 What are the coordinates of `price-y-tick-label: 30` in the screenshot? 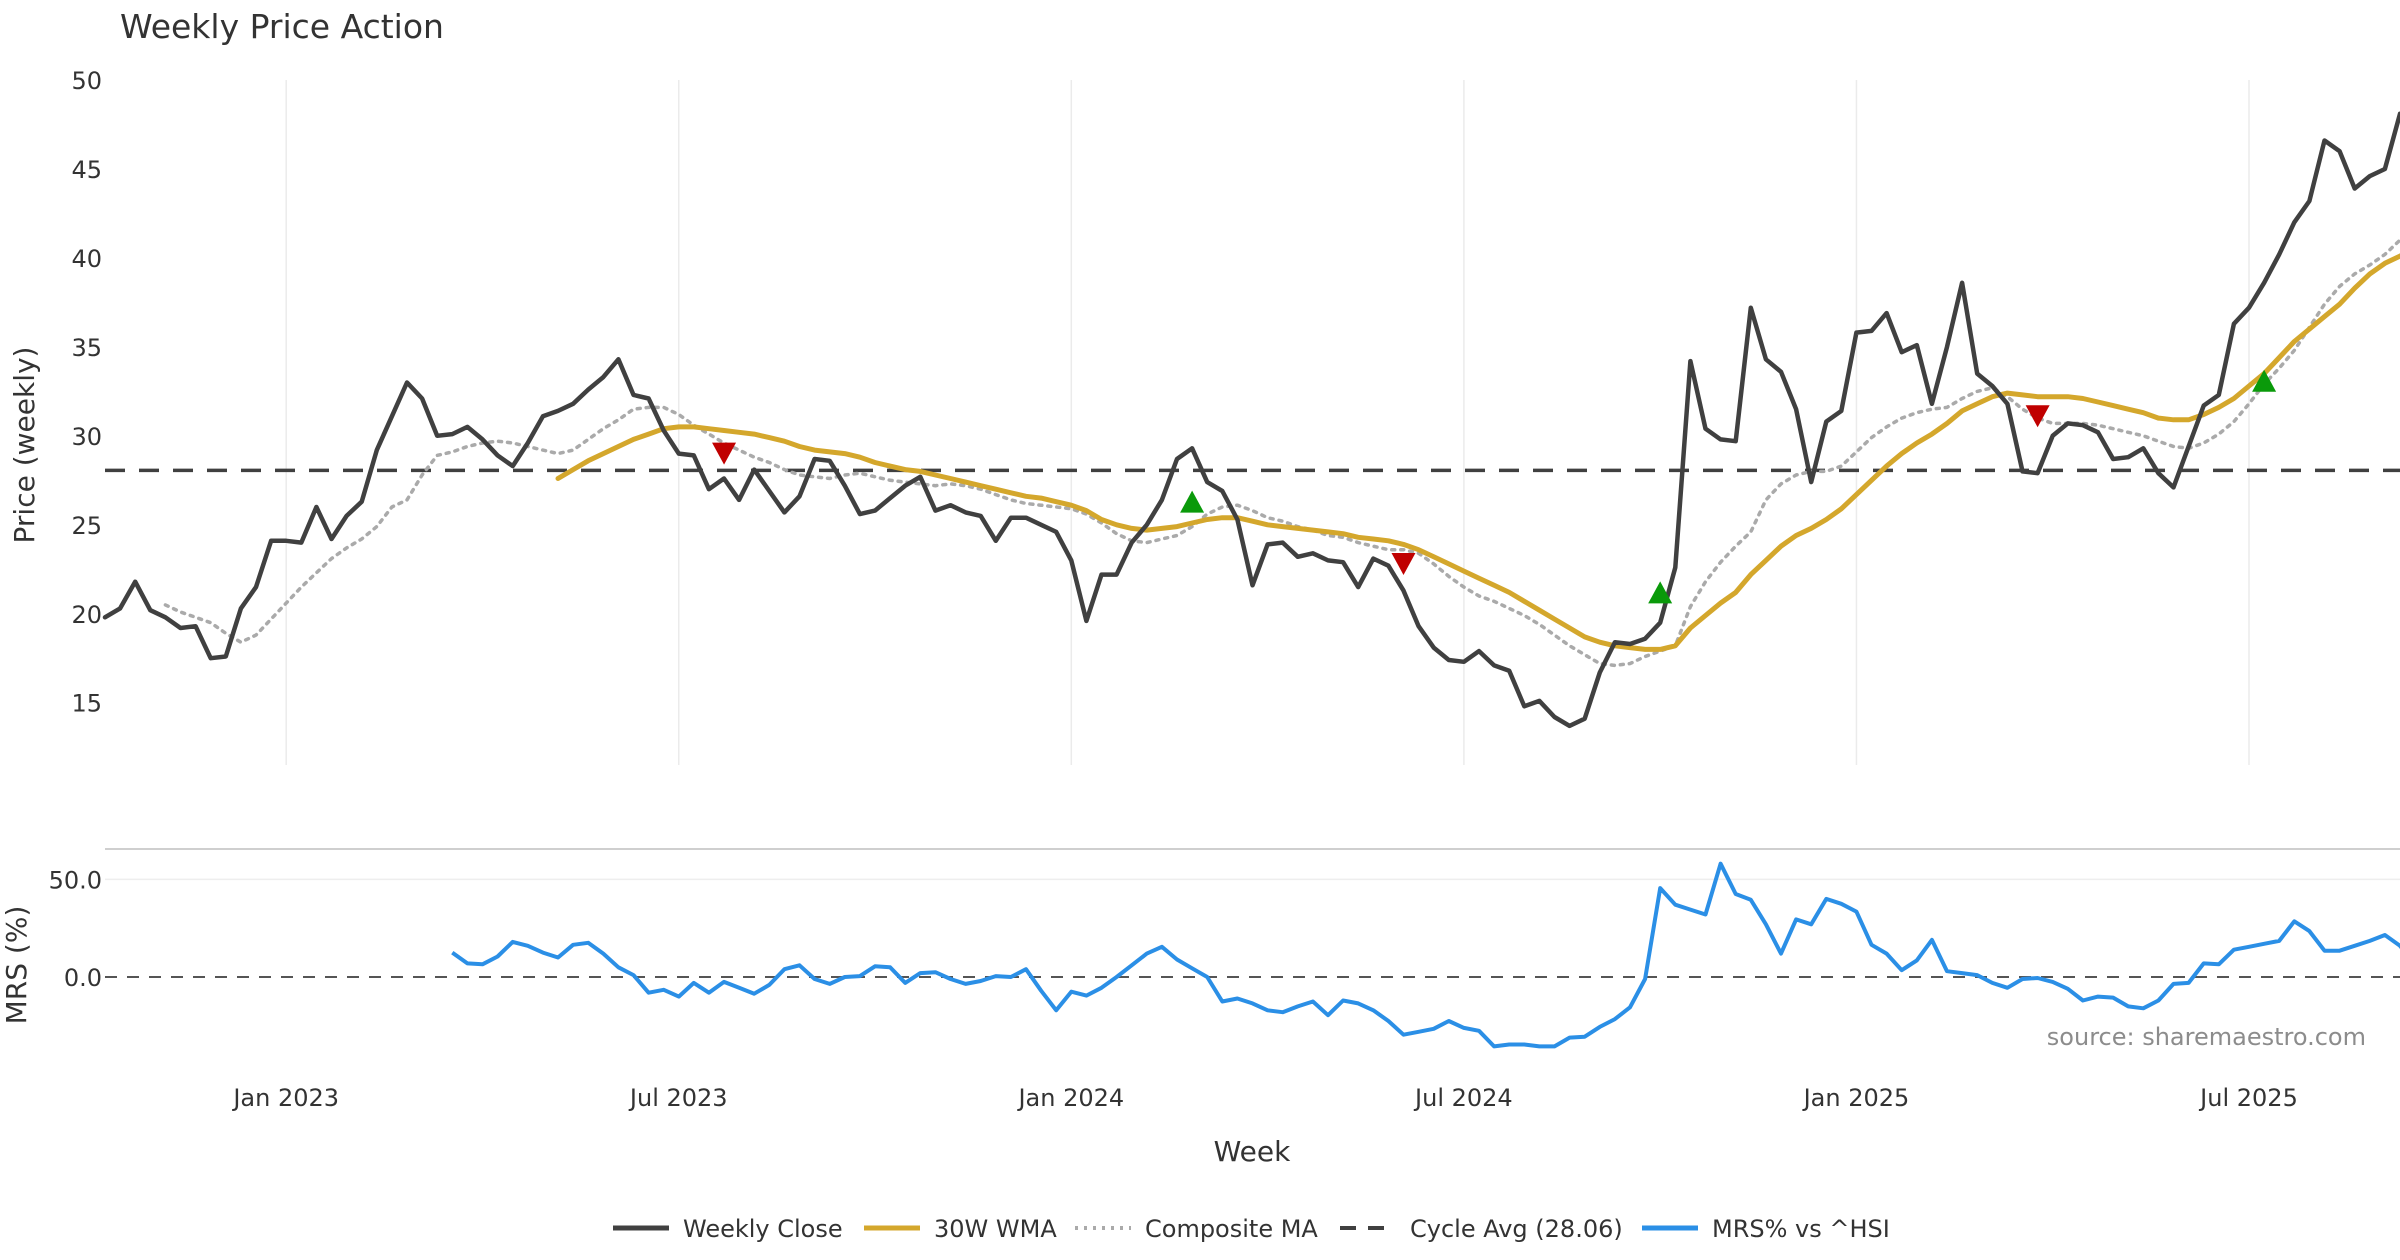 It's located at (86, 437).